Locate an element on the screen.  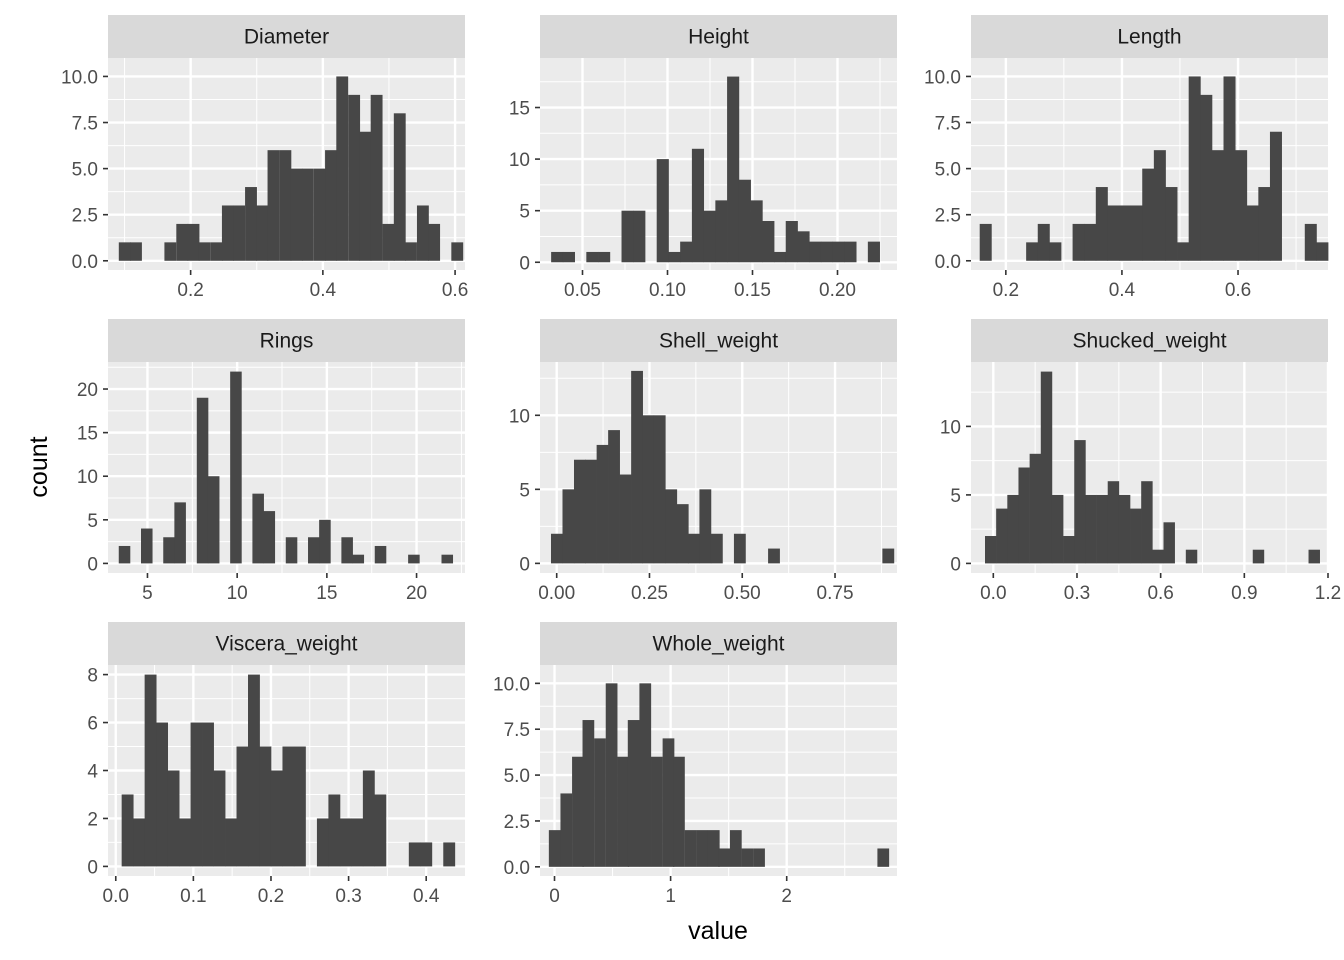
x-tick-label-shucked-weight: 0.0 is located at coordinates (993, 593).